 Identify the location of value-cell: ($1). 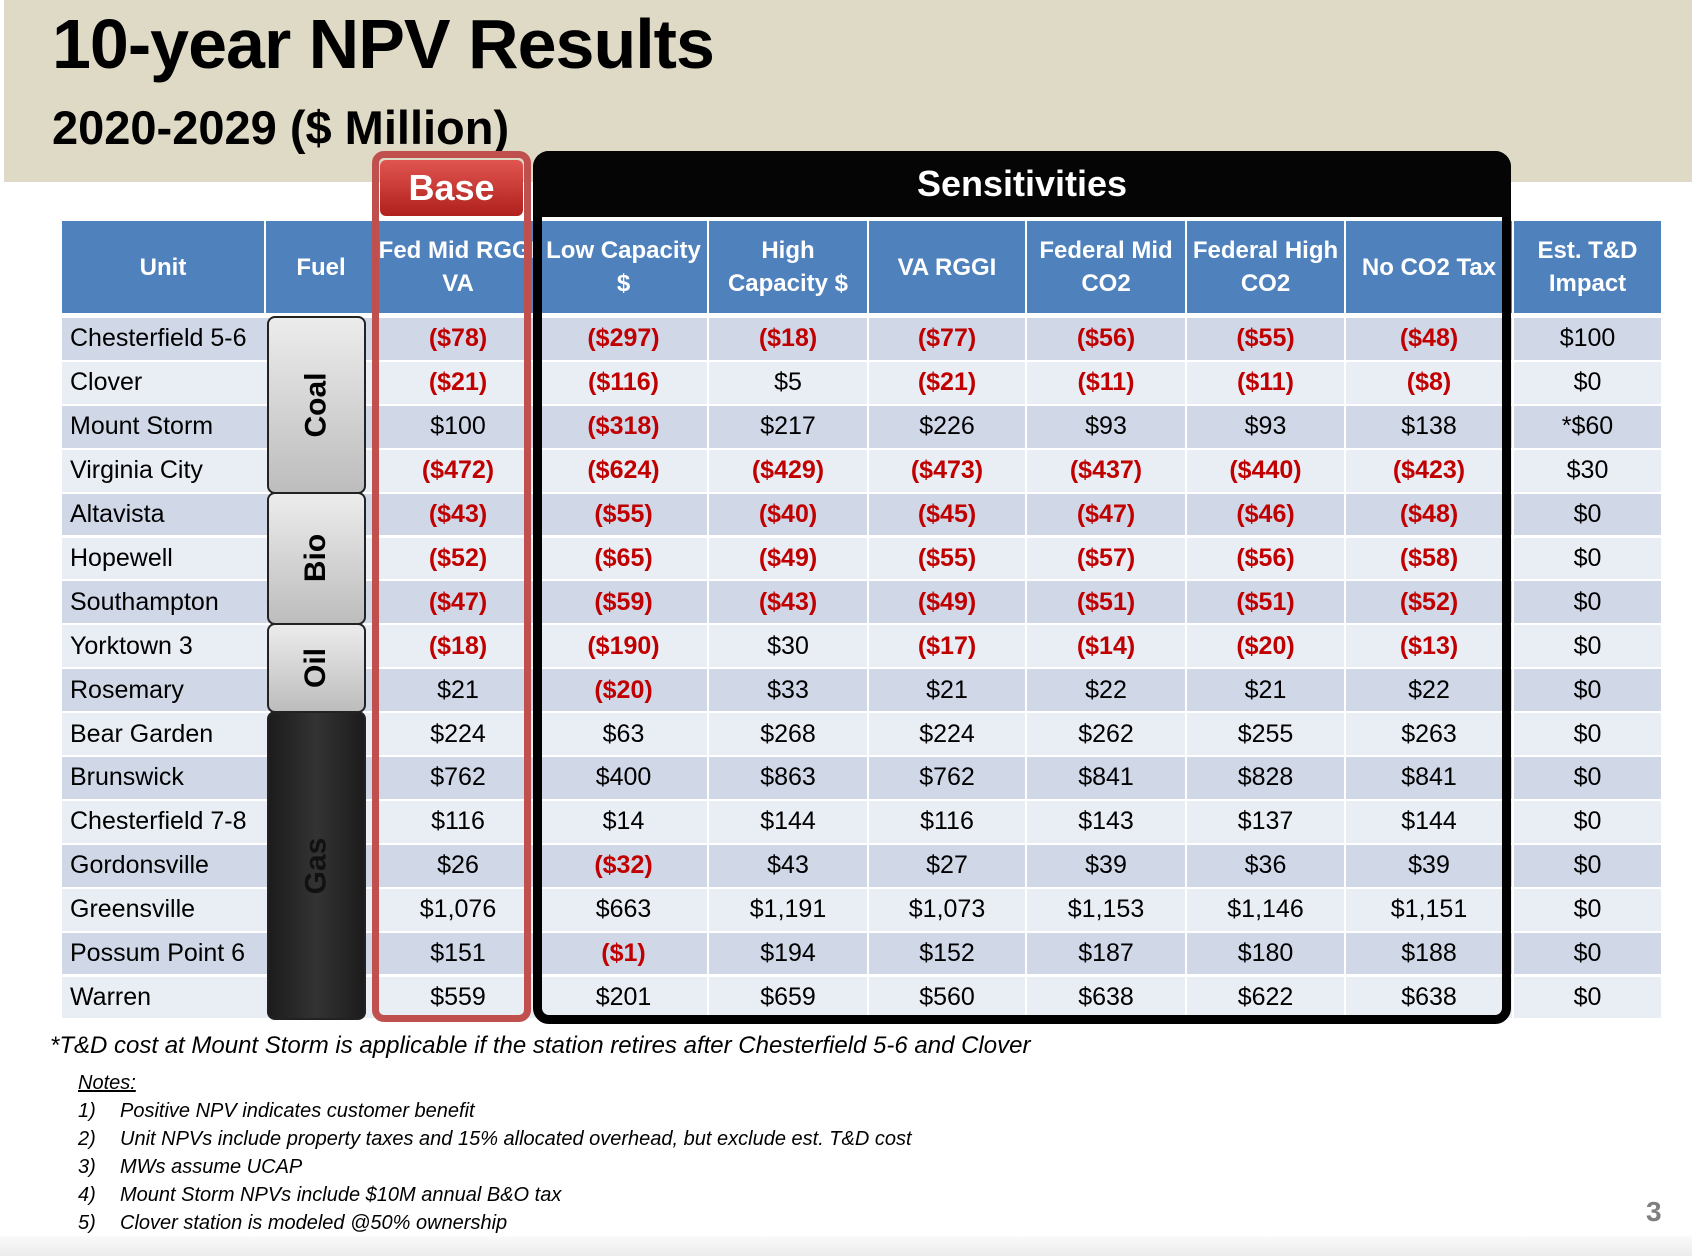
(624, 953).